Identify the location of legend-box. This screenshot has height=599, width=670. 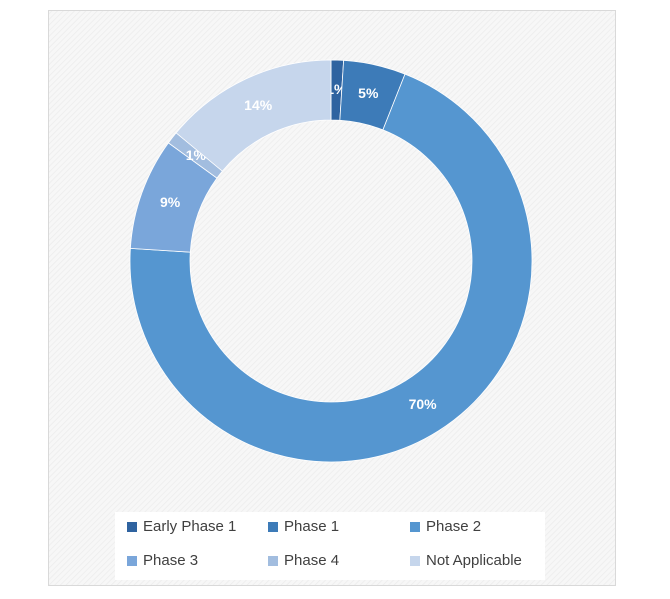
(330, 546).